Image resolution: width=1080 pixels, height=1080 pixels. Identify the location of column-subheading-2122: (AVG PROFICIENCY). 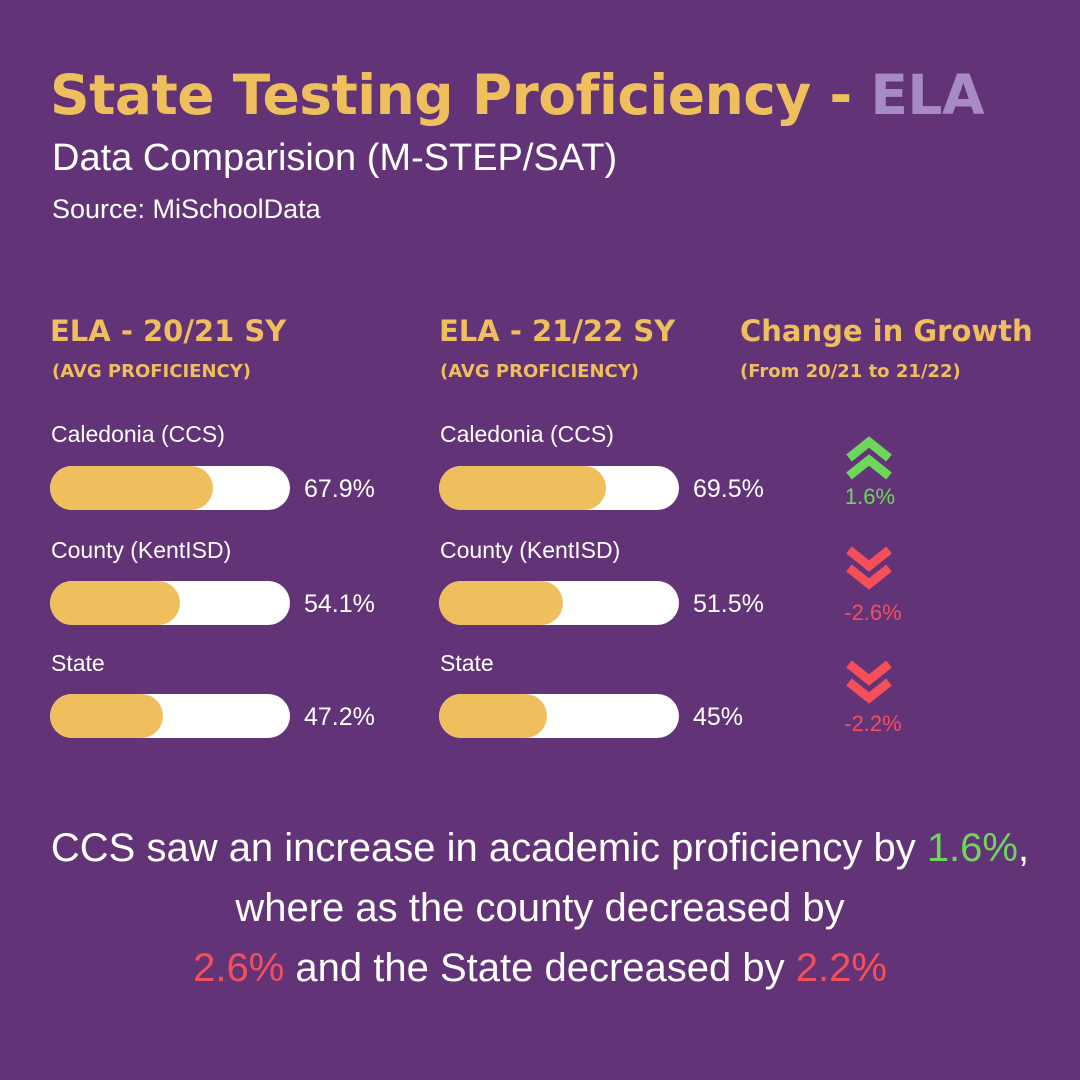
(539, 371).